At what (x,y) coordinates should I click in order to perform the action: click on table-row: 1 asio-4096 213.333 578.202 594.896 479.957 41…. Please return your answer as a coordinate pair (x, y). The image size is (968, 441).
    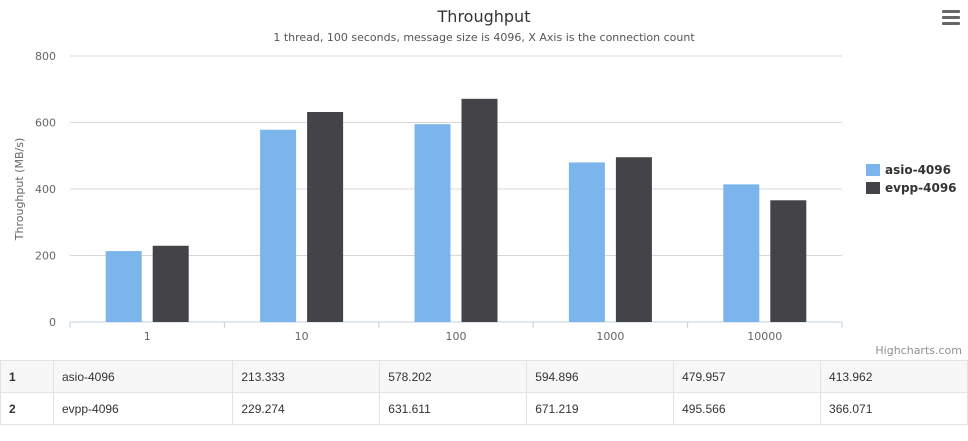
    Looking at the image, I should click on (484, 376).